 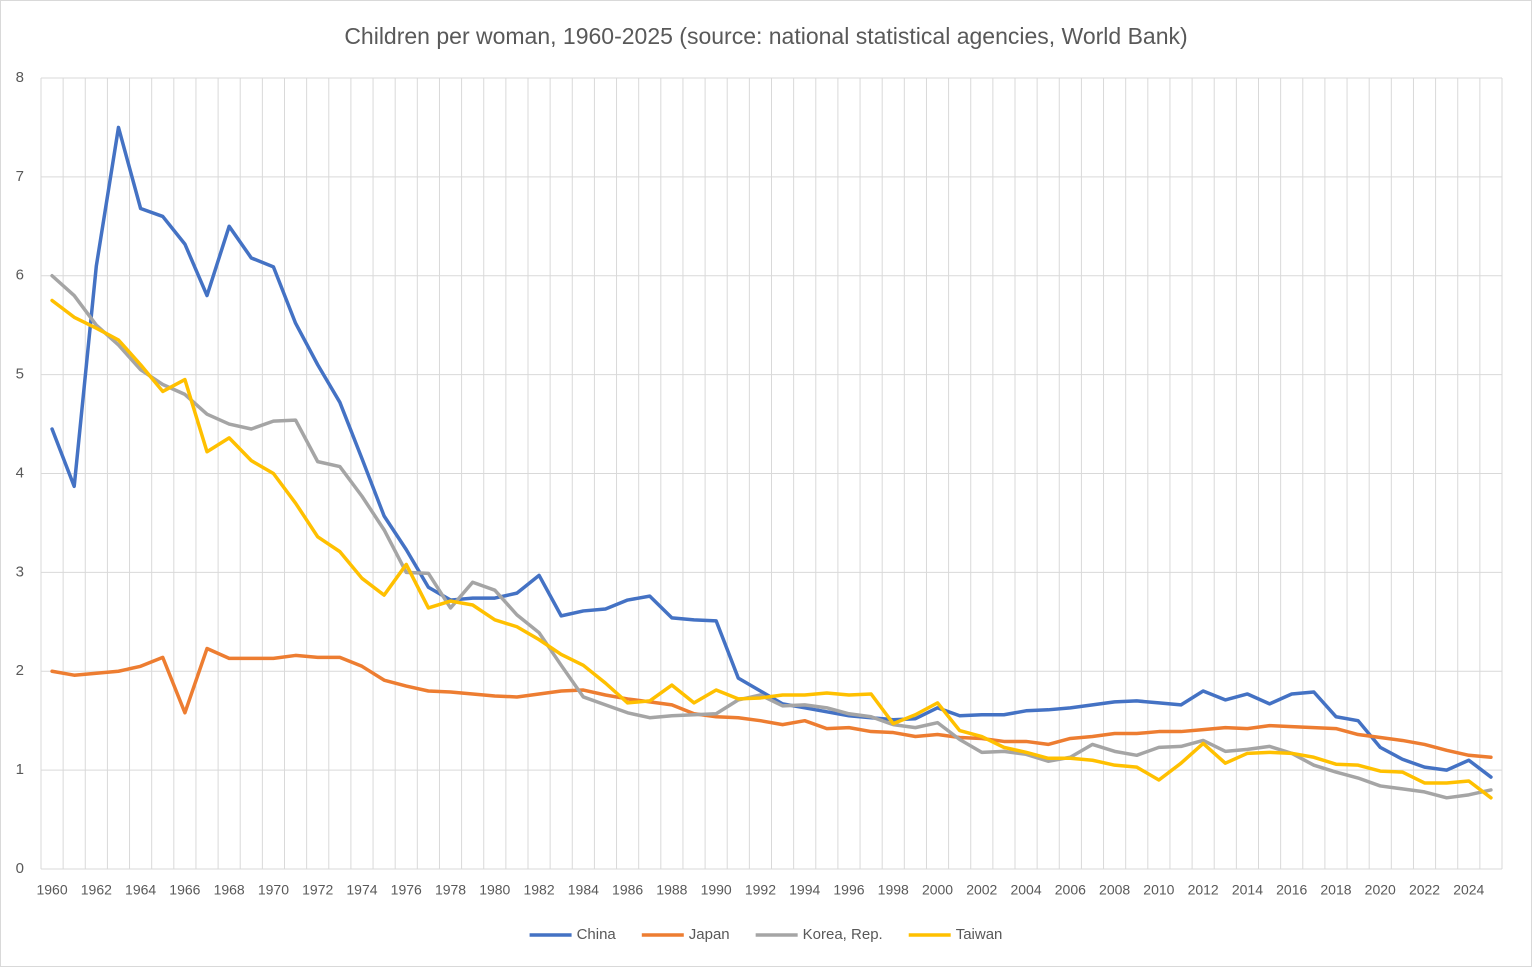 I want to click on y-tick-label: 2, so click(x=20, y=670).